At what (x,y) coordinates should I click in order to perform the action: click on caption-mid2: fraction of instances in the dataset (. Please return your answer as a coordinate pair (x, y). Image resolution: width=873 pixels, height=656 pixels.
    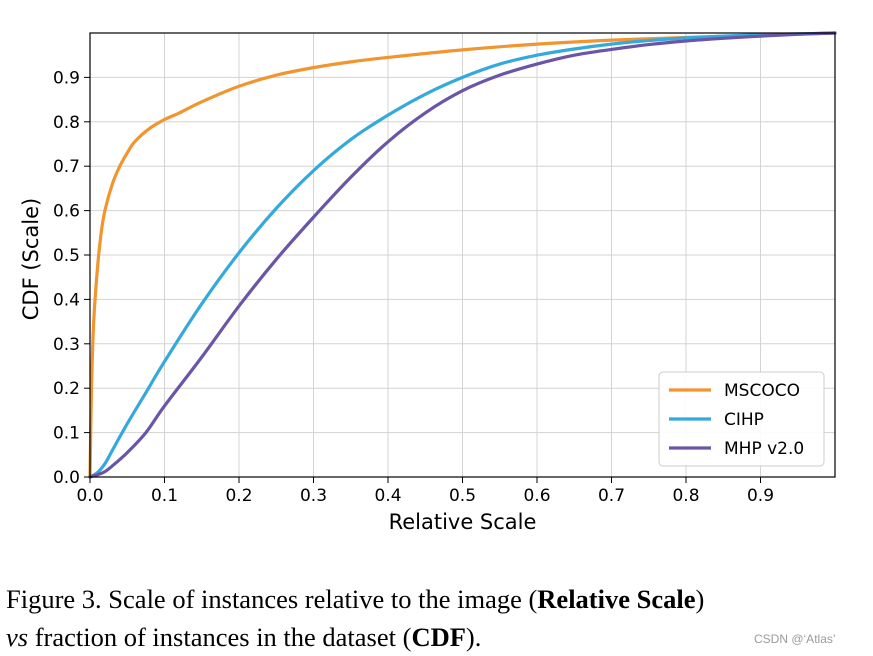
    Looking at the image, I should click on (220, 637).